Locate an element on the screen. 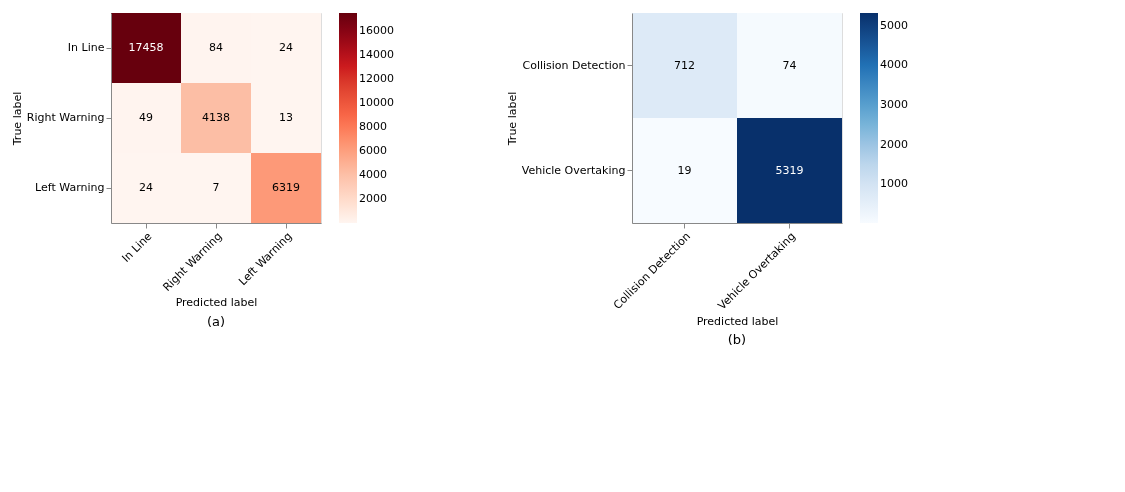 The image size is (1125, 492). data-label: 17458 is located at coordinates (146, 47).